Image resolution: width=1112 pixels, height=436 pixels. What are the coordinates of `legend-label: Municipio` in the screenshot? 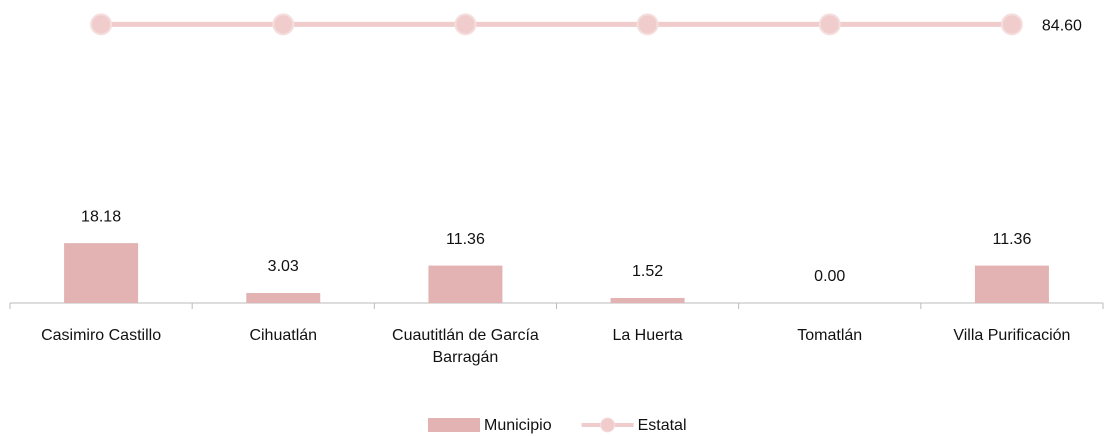 It's located at (518, 425).